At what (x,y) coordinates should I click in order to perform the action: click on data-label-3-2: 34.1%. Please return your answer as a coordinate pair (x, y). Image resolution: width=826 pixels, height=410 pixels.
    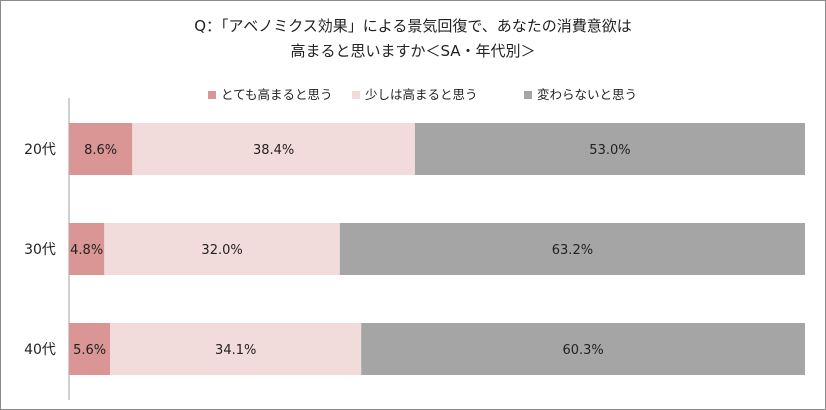
    Looking at the image, I should click on (235, 350).